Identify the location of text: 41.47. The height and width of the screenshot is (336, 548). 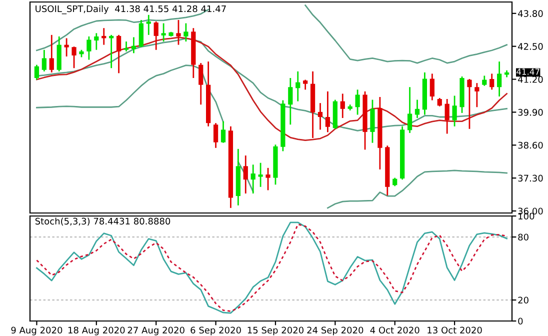
(528, 71).